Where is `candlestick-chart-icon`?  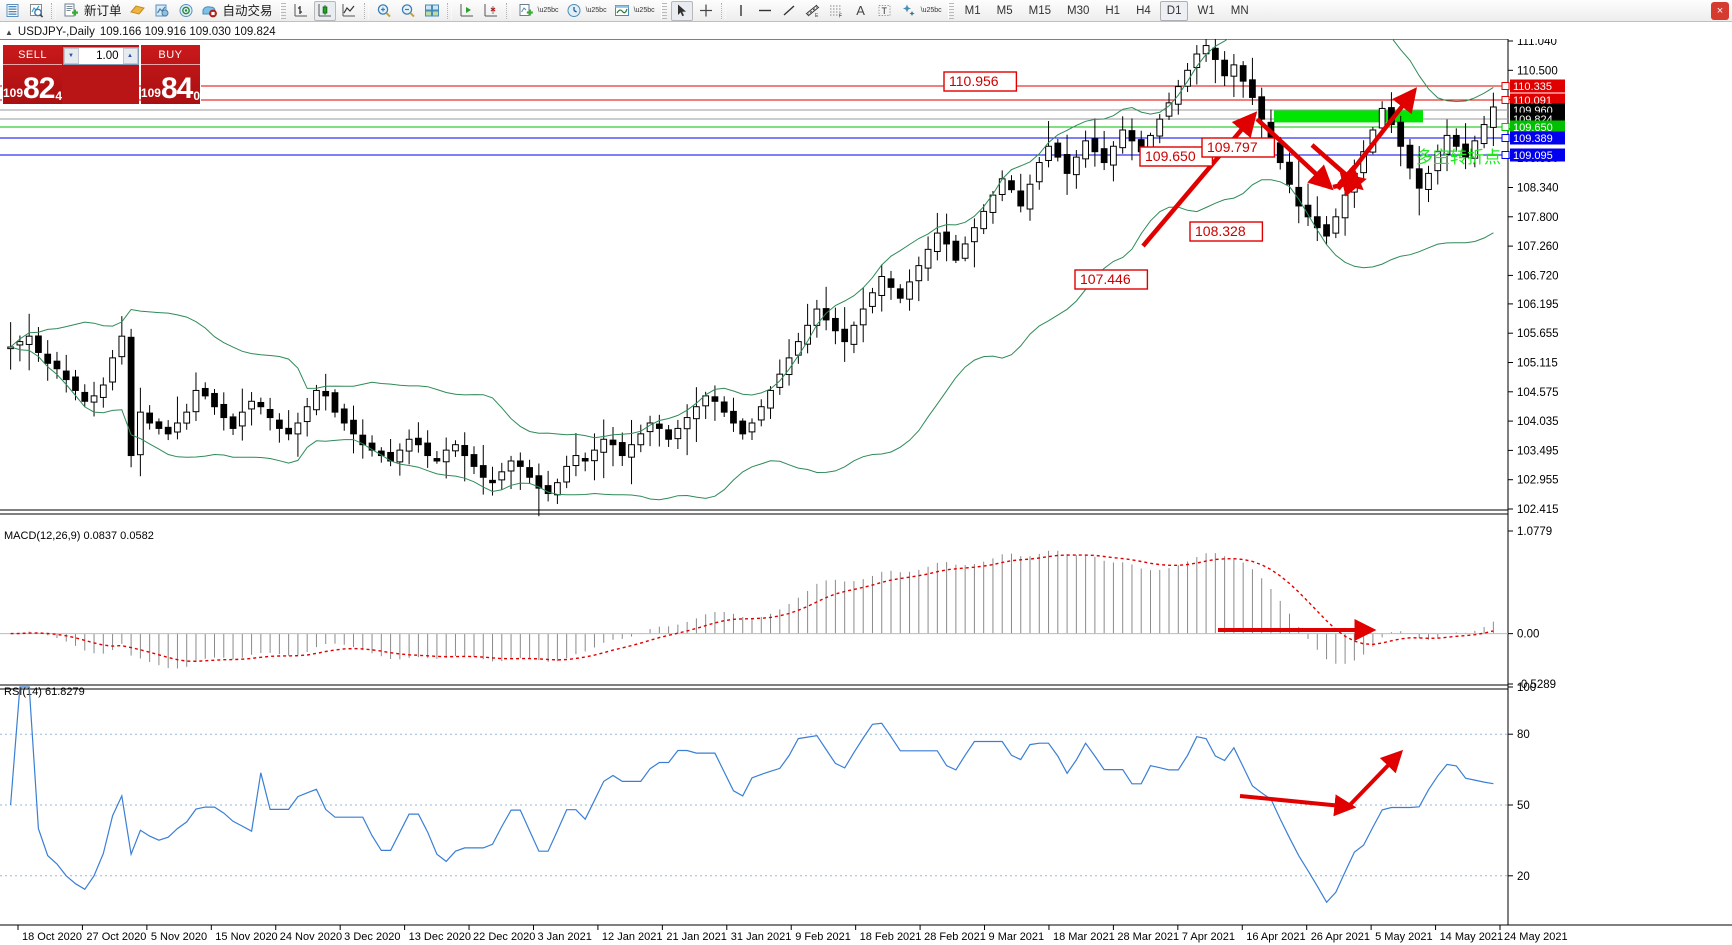
candlestick-chart-icon is located at coordinates (324, 10).